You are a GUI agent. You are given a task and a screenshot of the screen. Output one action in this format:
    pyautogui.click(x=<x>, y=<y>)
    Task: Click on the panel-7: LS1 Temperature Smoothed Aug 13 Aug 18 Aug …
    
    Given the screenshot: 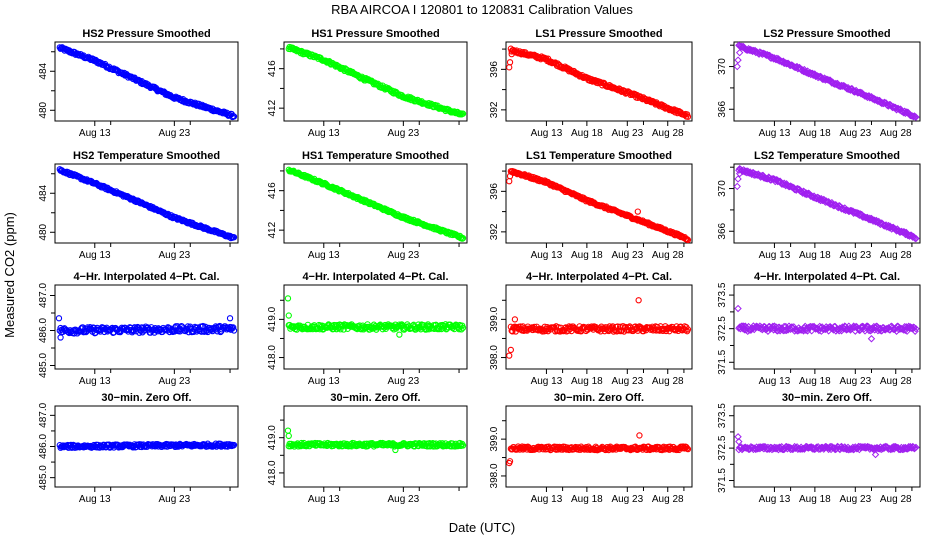 What is the action you would take?
    pyautogui.click(x=591, y=205)
    